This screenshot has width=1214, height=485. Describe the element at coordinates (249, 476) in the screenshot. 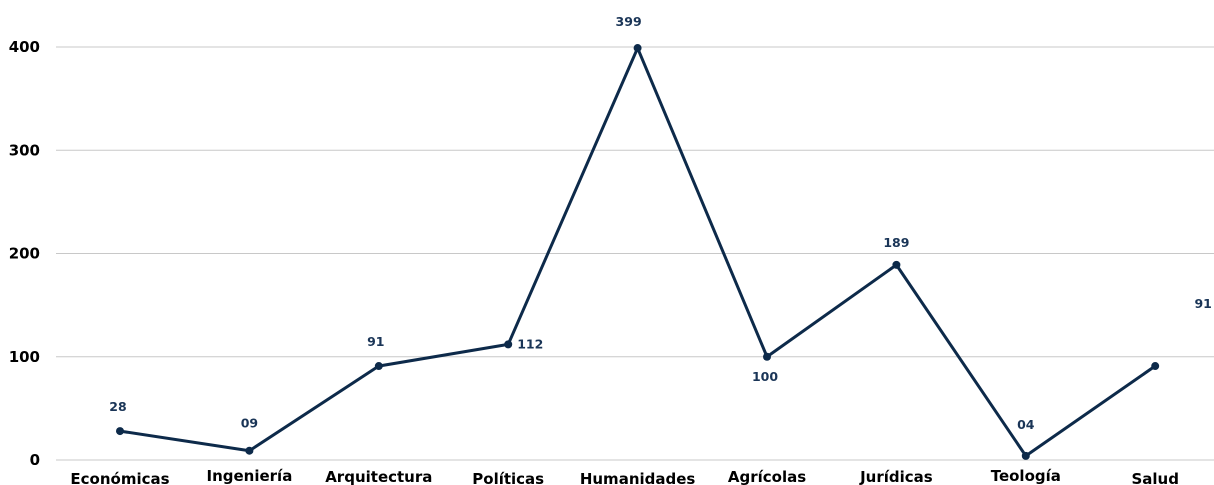

I see `x-tick-label: Ingeniería` at that location.